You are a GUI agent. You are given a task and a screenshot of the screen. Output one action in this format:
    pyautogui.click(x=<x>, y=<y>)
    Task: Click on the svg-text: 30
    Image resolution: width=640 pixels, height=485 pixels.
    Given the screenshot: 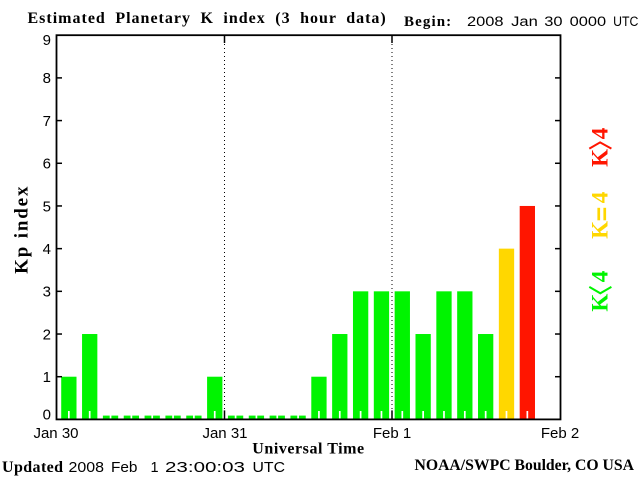 What is the action you would take?
    pyautogui.click(x=553, y=21)
    